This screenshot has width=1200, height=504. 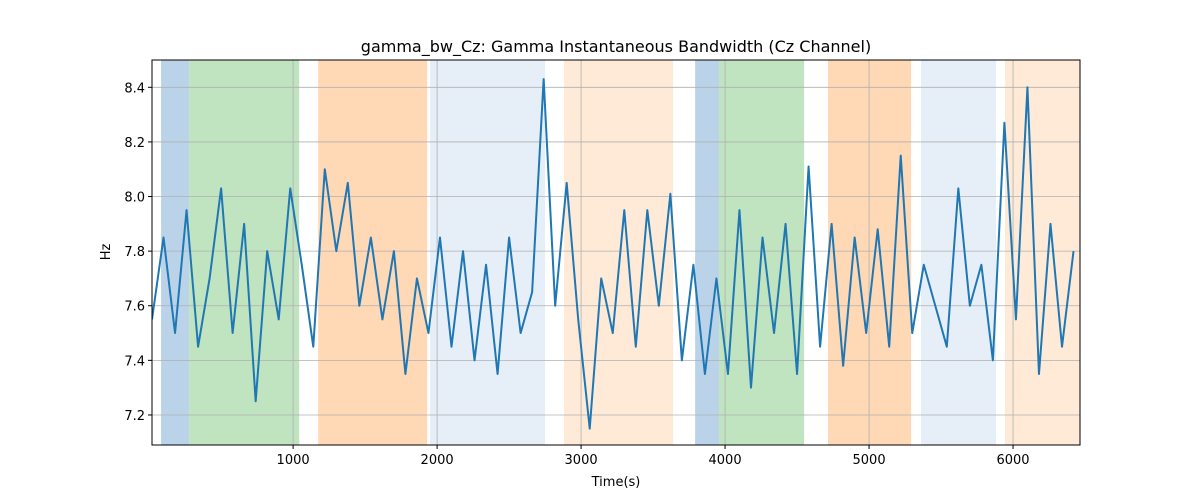 What do you see at coordinates (106, 252) in the screenshot?
I see `y-axis-label: Hz` at bounding box center [106, 252].